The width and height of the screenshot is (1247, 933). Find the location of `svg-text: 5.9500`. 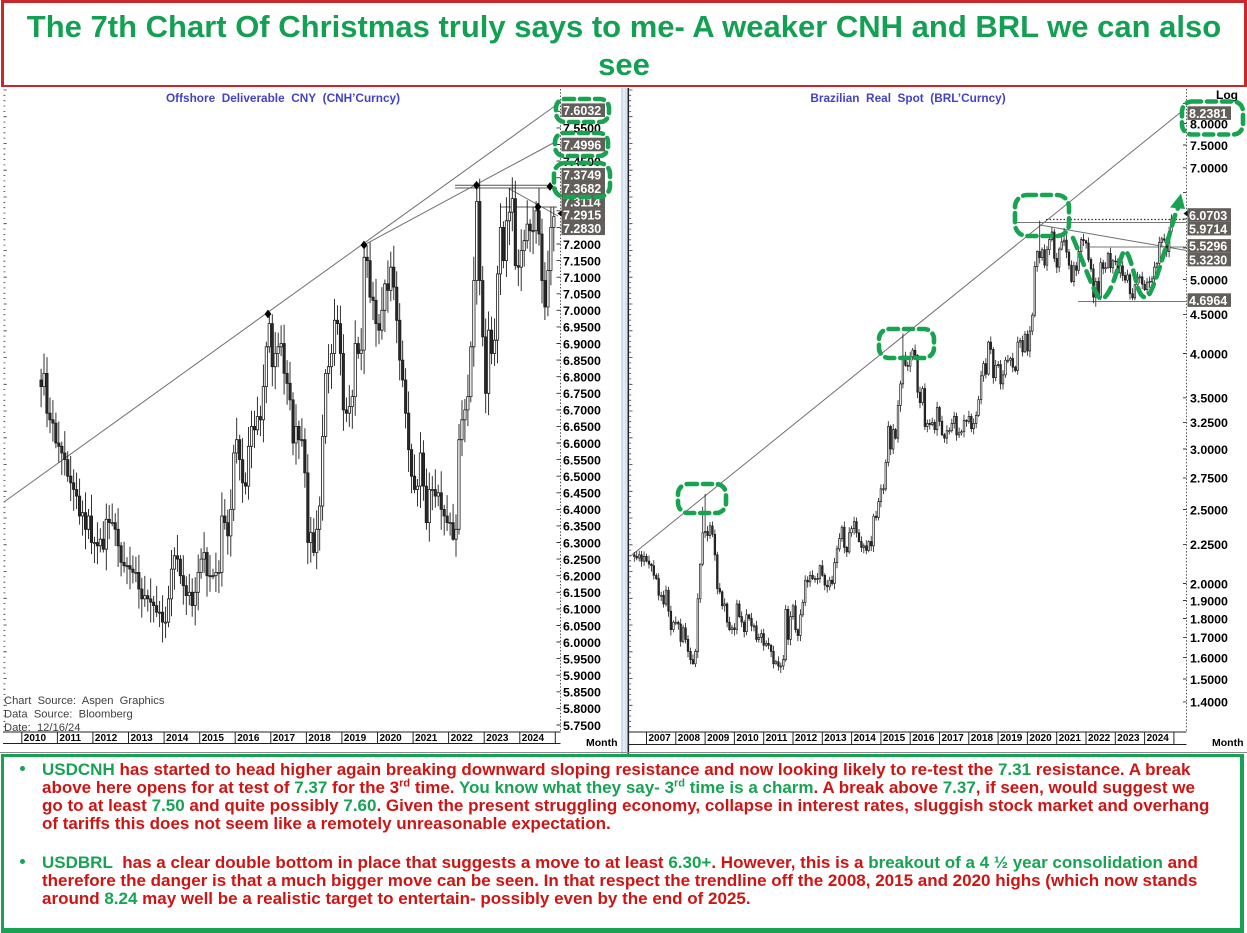

svg-text: 5.9500 is located at coordinates (582, 659).